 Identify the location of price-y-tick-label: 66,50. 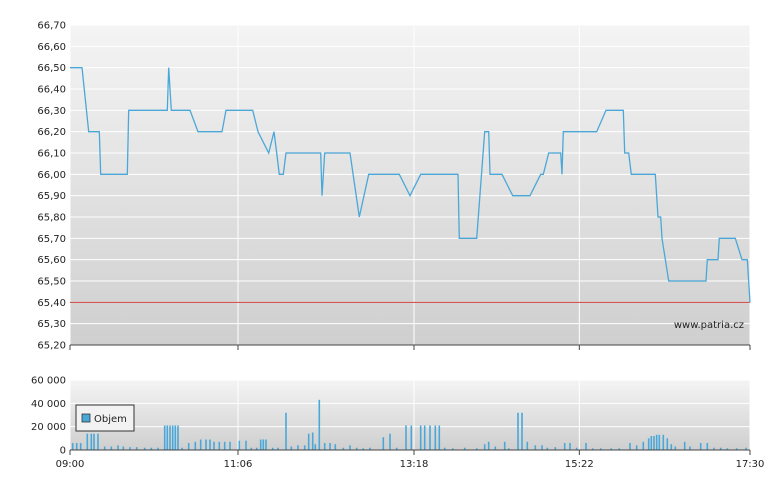
(51, 68).